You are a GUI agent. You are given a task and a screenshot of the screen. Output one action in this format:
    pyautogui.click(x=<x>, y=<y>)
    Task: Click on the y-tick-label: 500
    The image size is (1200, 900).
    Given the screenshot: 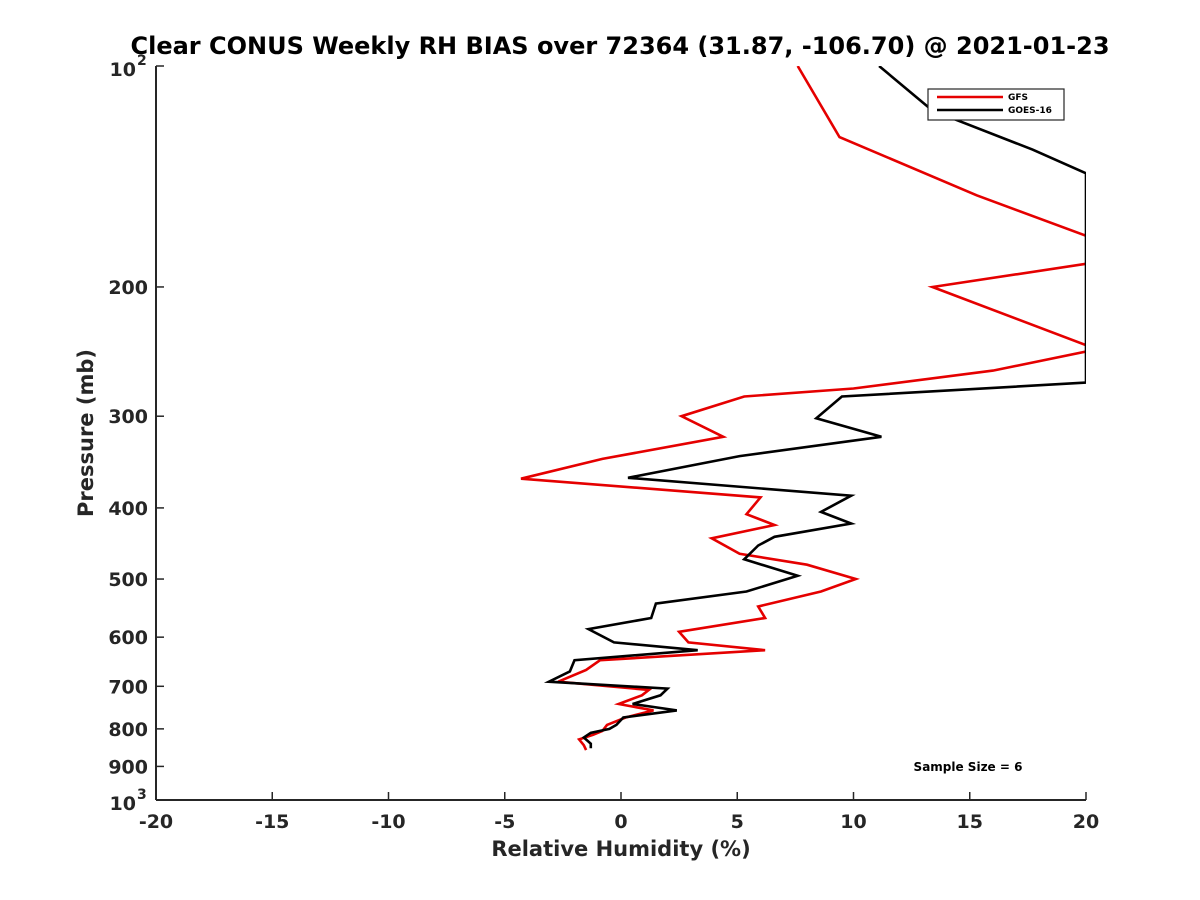 What is the action you would take?
    pyautogui.click(x=128, y=580)
    